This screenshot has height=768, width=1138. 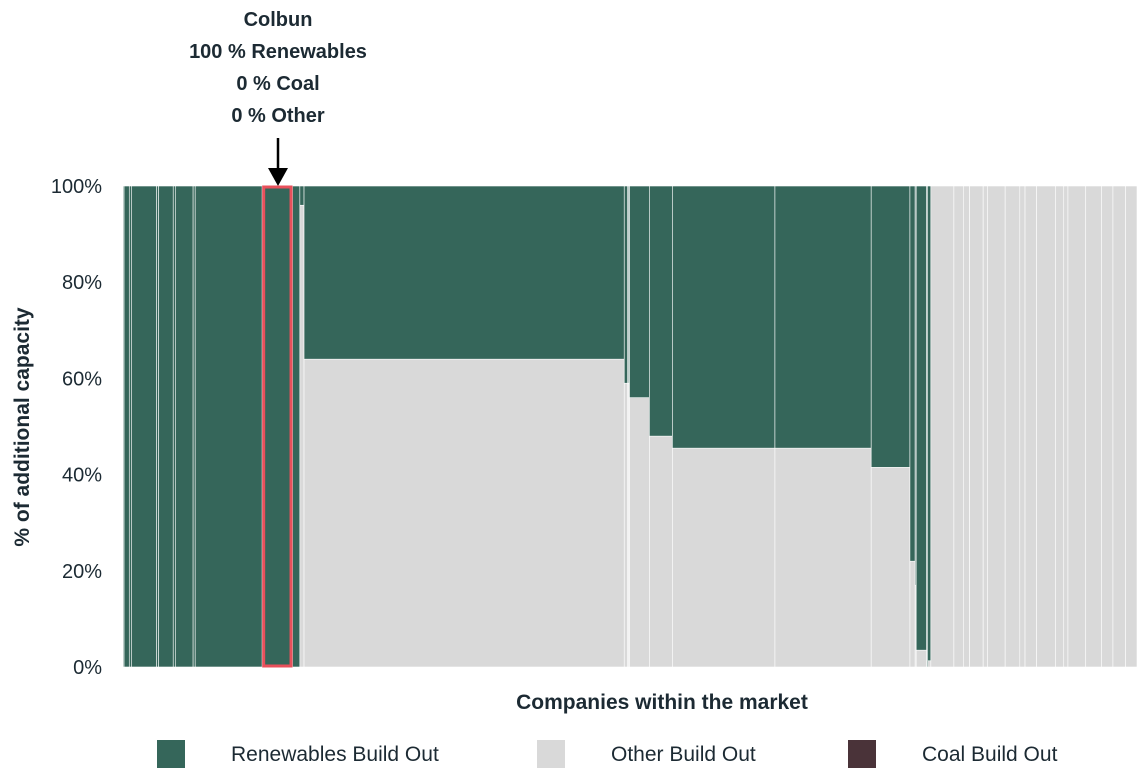 I want to click on y-tick-label: 40%, so click(x=82, y=476).